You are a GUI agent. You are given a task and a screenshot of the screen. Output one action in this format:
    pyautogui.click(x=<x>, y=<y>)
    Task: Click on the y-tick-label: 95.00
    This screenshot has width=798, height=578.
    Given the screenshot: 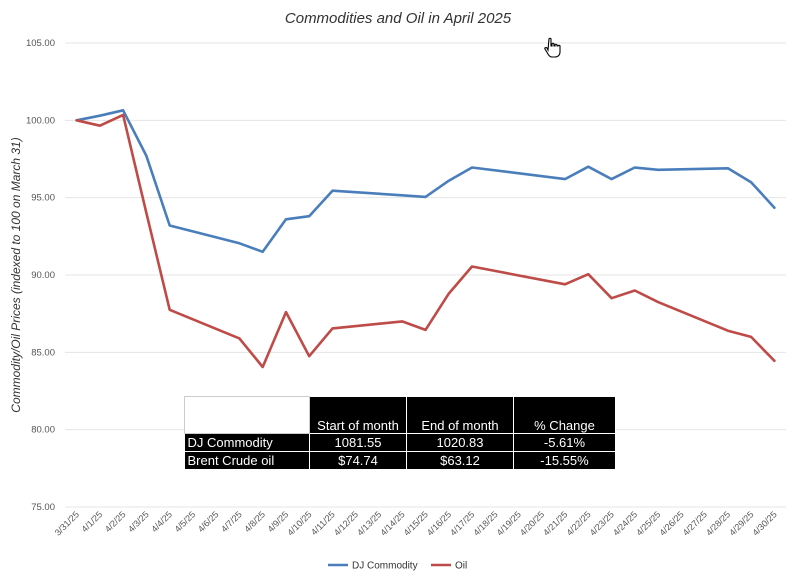 What is the action you would take?
    pyautogui.click(x=43, y=198)
    